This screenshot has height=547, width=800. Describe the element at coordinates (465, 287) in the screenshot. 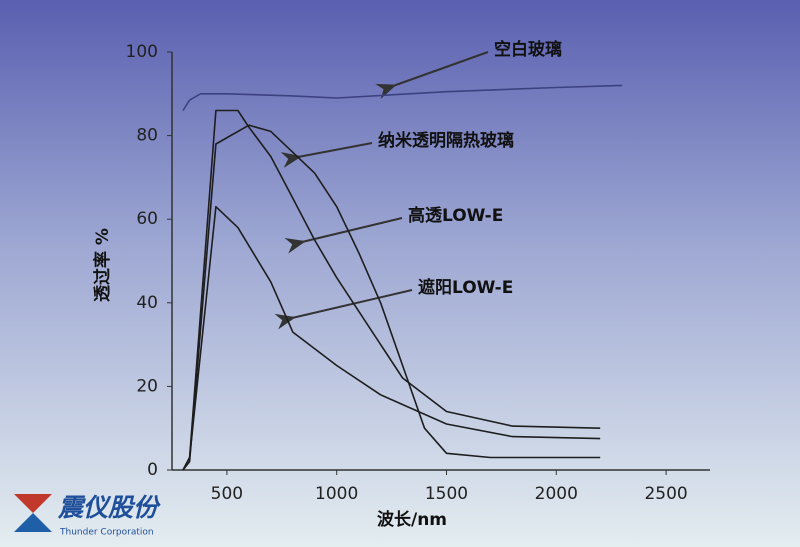

I see `annotation: 遮阳LOW-E` at that location.